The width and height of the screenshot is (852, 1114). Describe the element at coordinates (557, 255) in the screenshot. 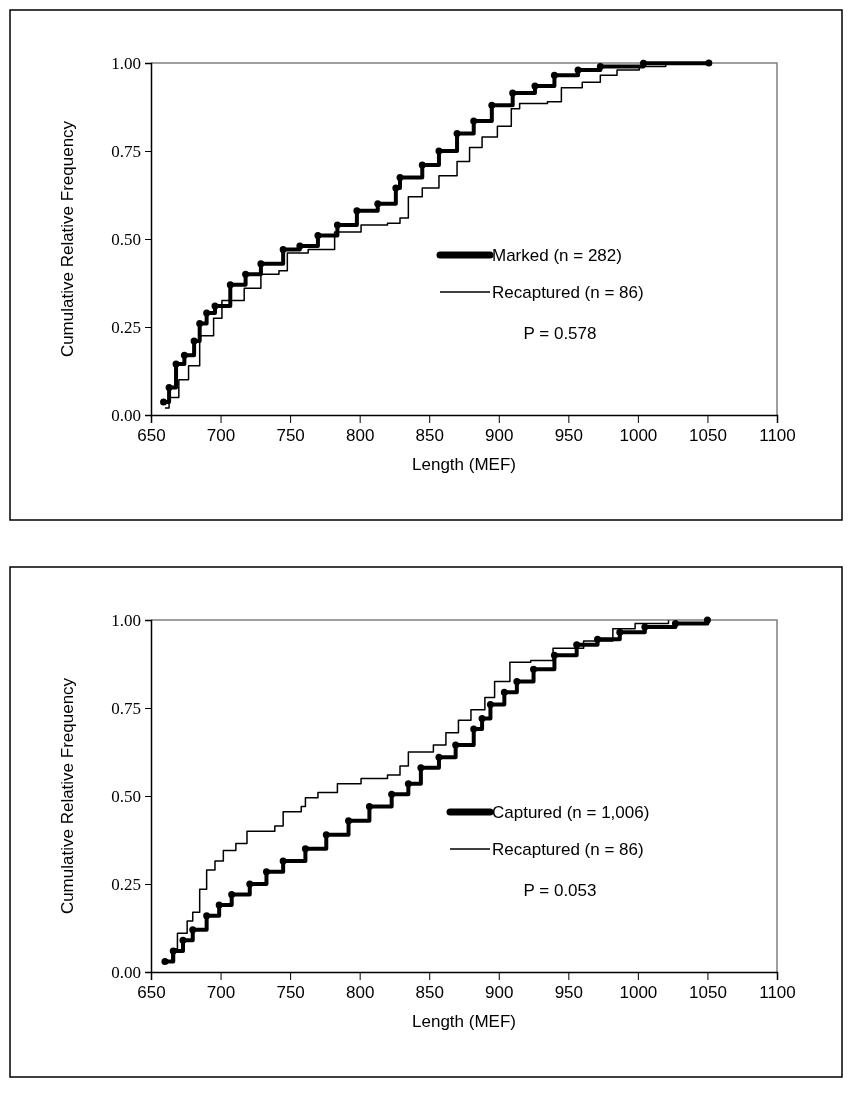

I see `legend-label: Marked (n = 282)` at that location.